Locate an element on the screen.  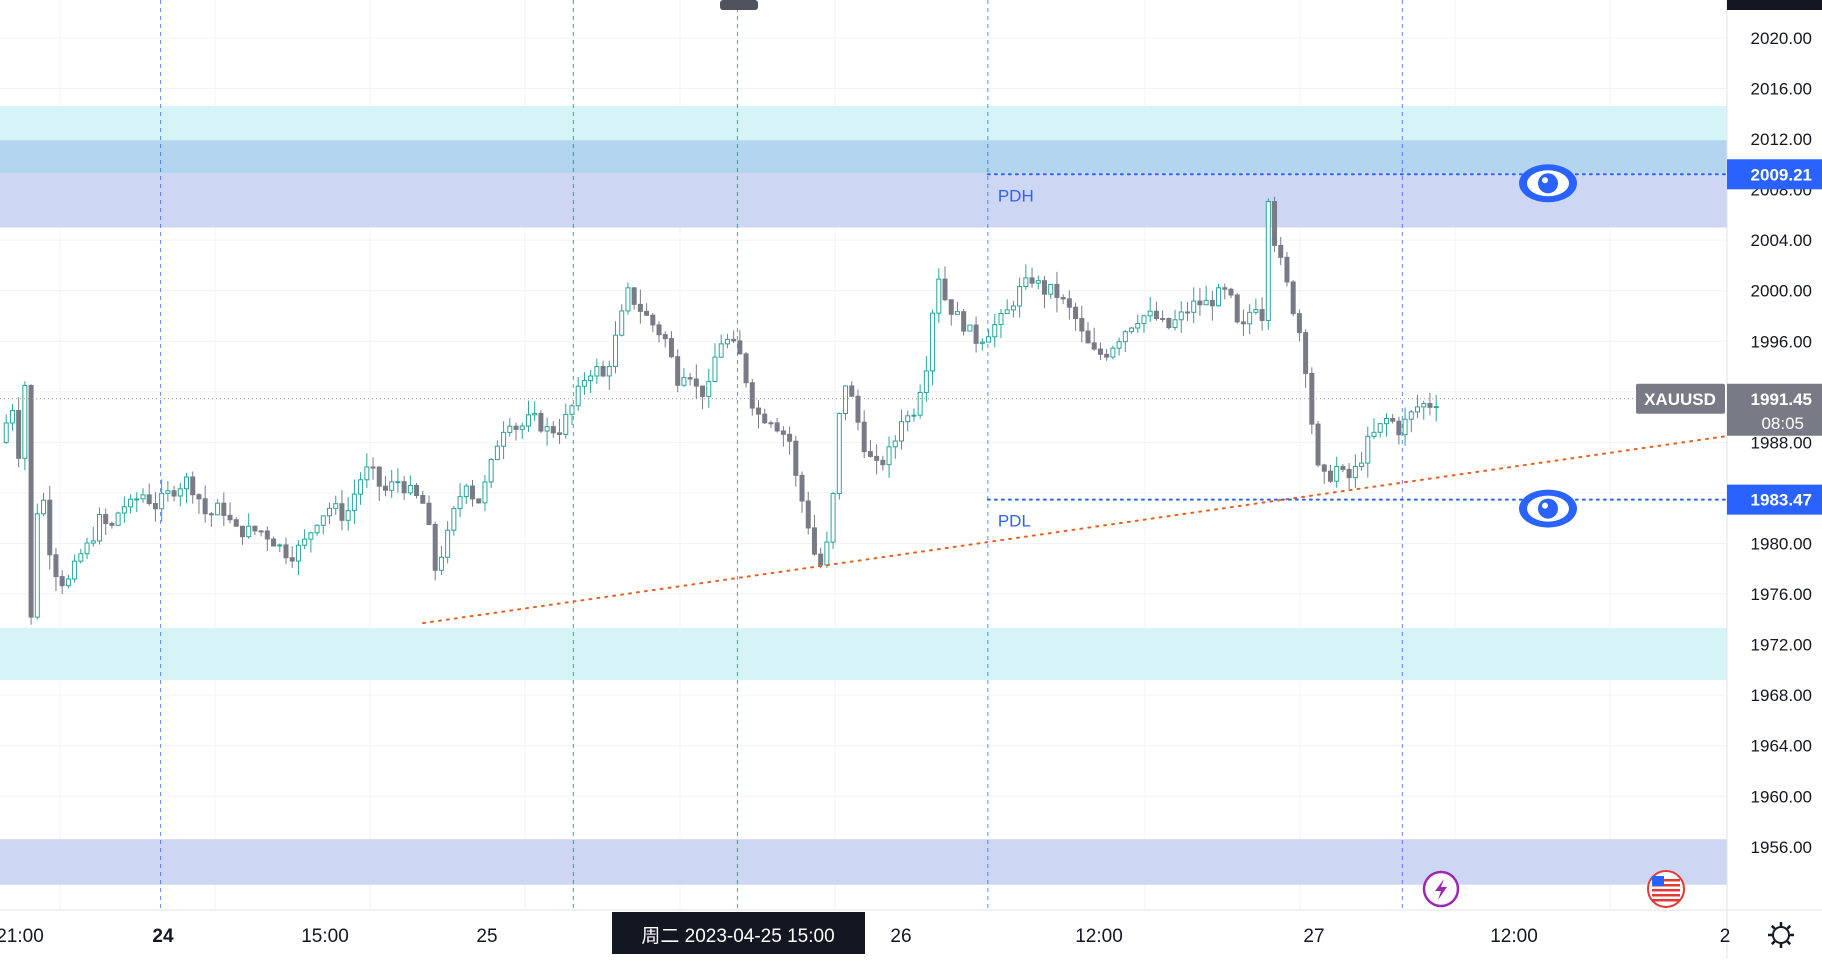
us-flag-icon is located at coordinates (1666, 889).